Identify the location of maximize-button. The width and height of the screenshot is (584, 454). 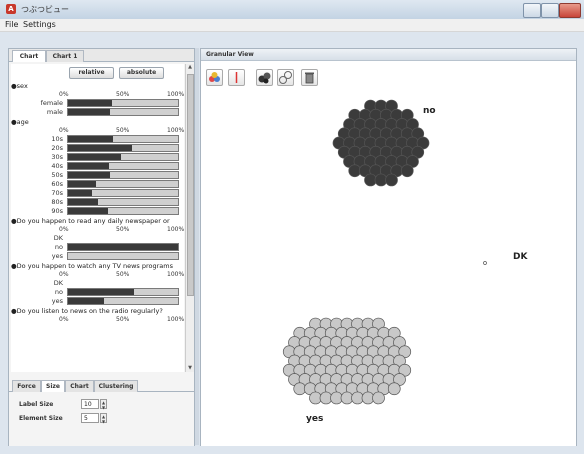
(550, 10).